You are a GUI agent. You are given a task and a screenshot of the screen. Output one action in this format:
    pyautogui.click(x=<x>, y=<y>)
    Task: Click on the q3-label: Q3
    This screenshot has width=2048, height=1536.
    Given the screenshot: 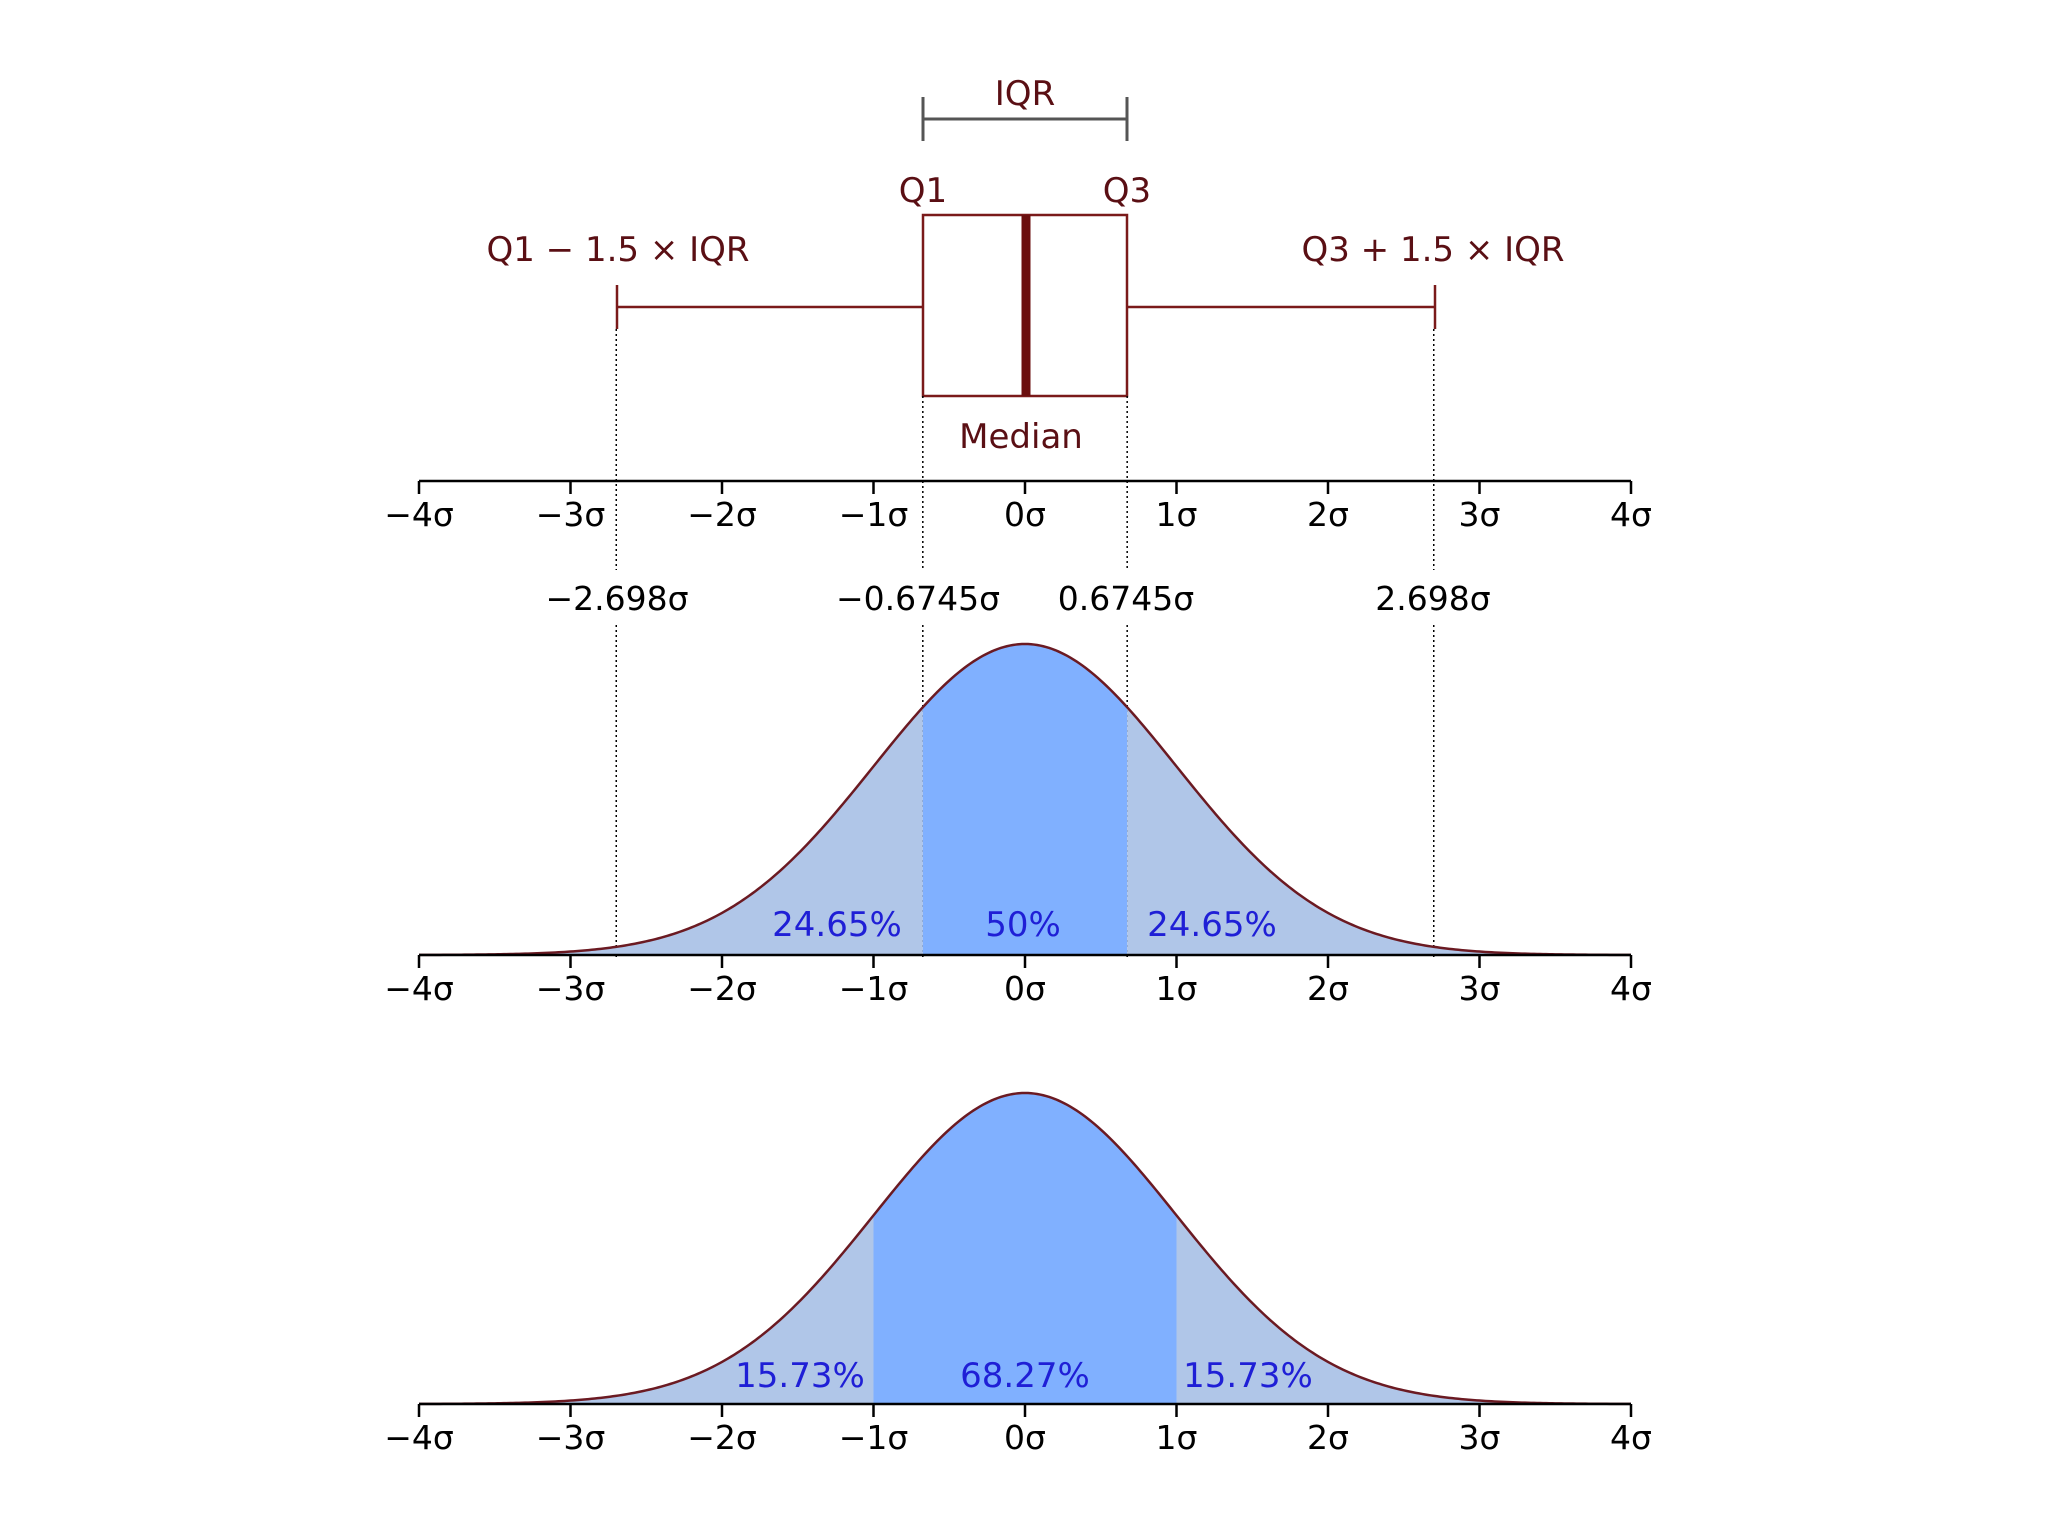 What is the action you would take?
    pyautogui.click(x=1127, y=191)
    